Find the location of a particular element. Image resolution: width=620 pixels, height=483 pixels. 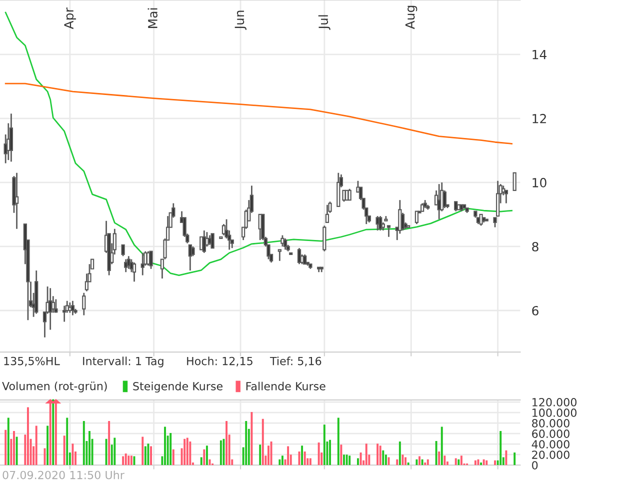

text: Tief: 5,16 is located at coordinates (296, 361).